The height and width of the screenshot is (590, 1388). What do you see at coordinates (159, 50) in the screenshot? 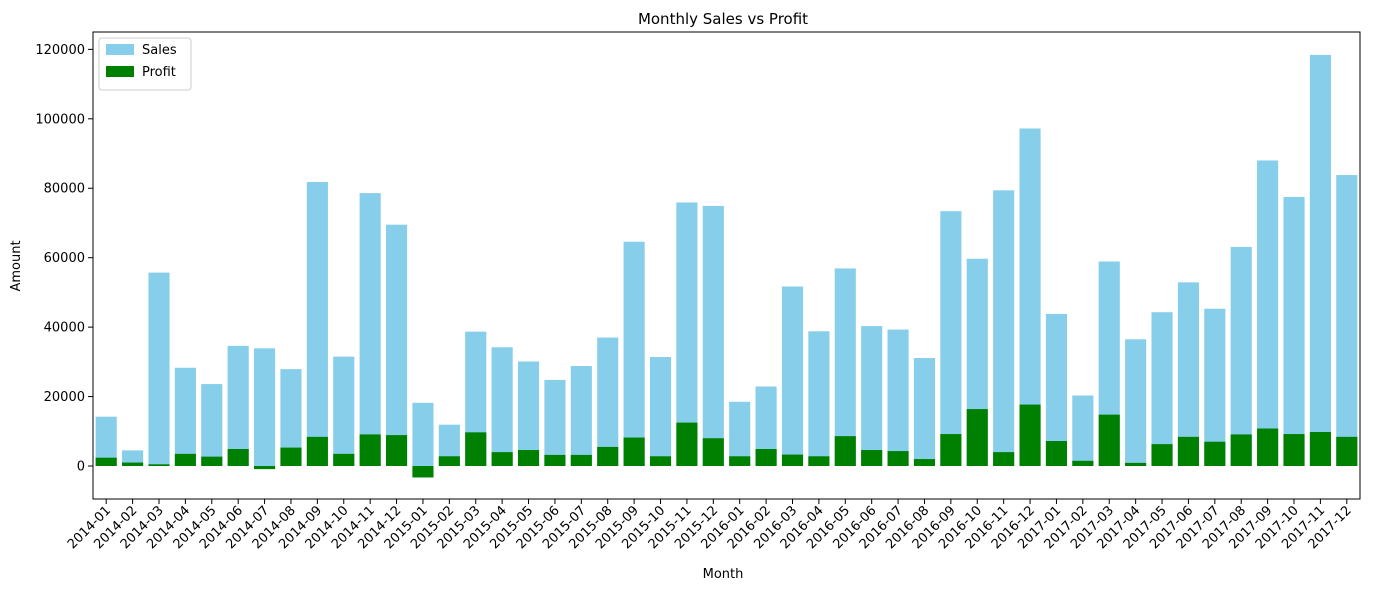
I see `legend-label-sales: Sales` at bounding box center [159, 50].